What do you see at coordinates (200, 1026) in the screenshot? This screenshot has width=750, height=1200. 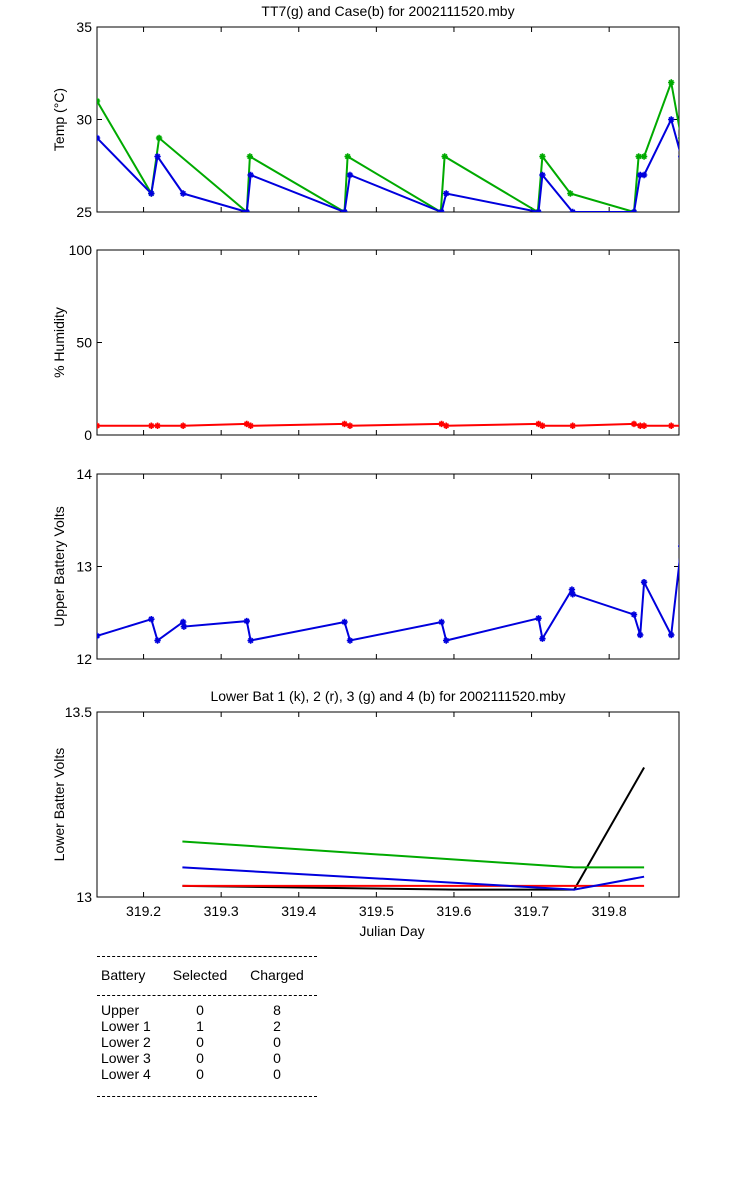 I see `cell-selected: 1` at bounding box center [200, 1026].